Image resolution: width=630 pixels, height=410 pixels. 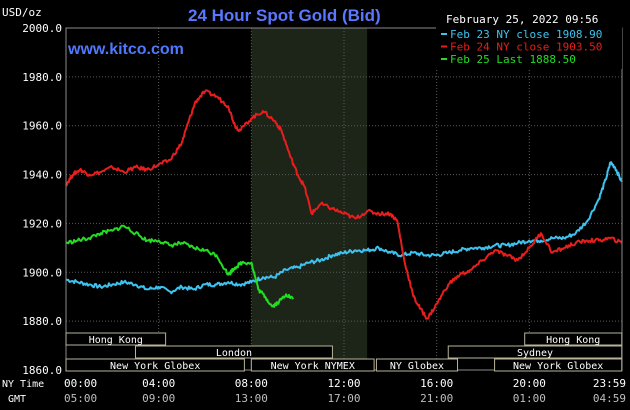 What do you see at coordinates (42, 272) in the screenshot?
I see `y-tick-label: 1900.0` at bounding box center [42, 272].